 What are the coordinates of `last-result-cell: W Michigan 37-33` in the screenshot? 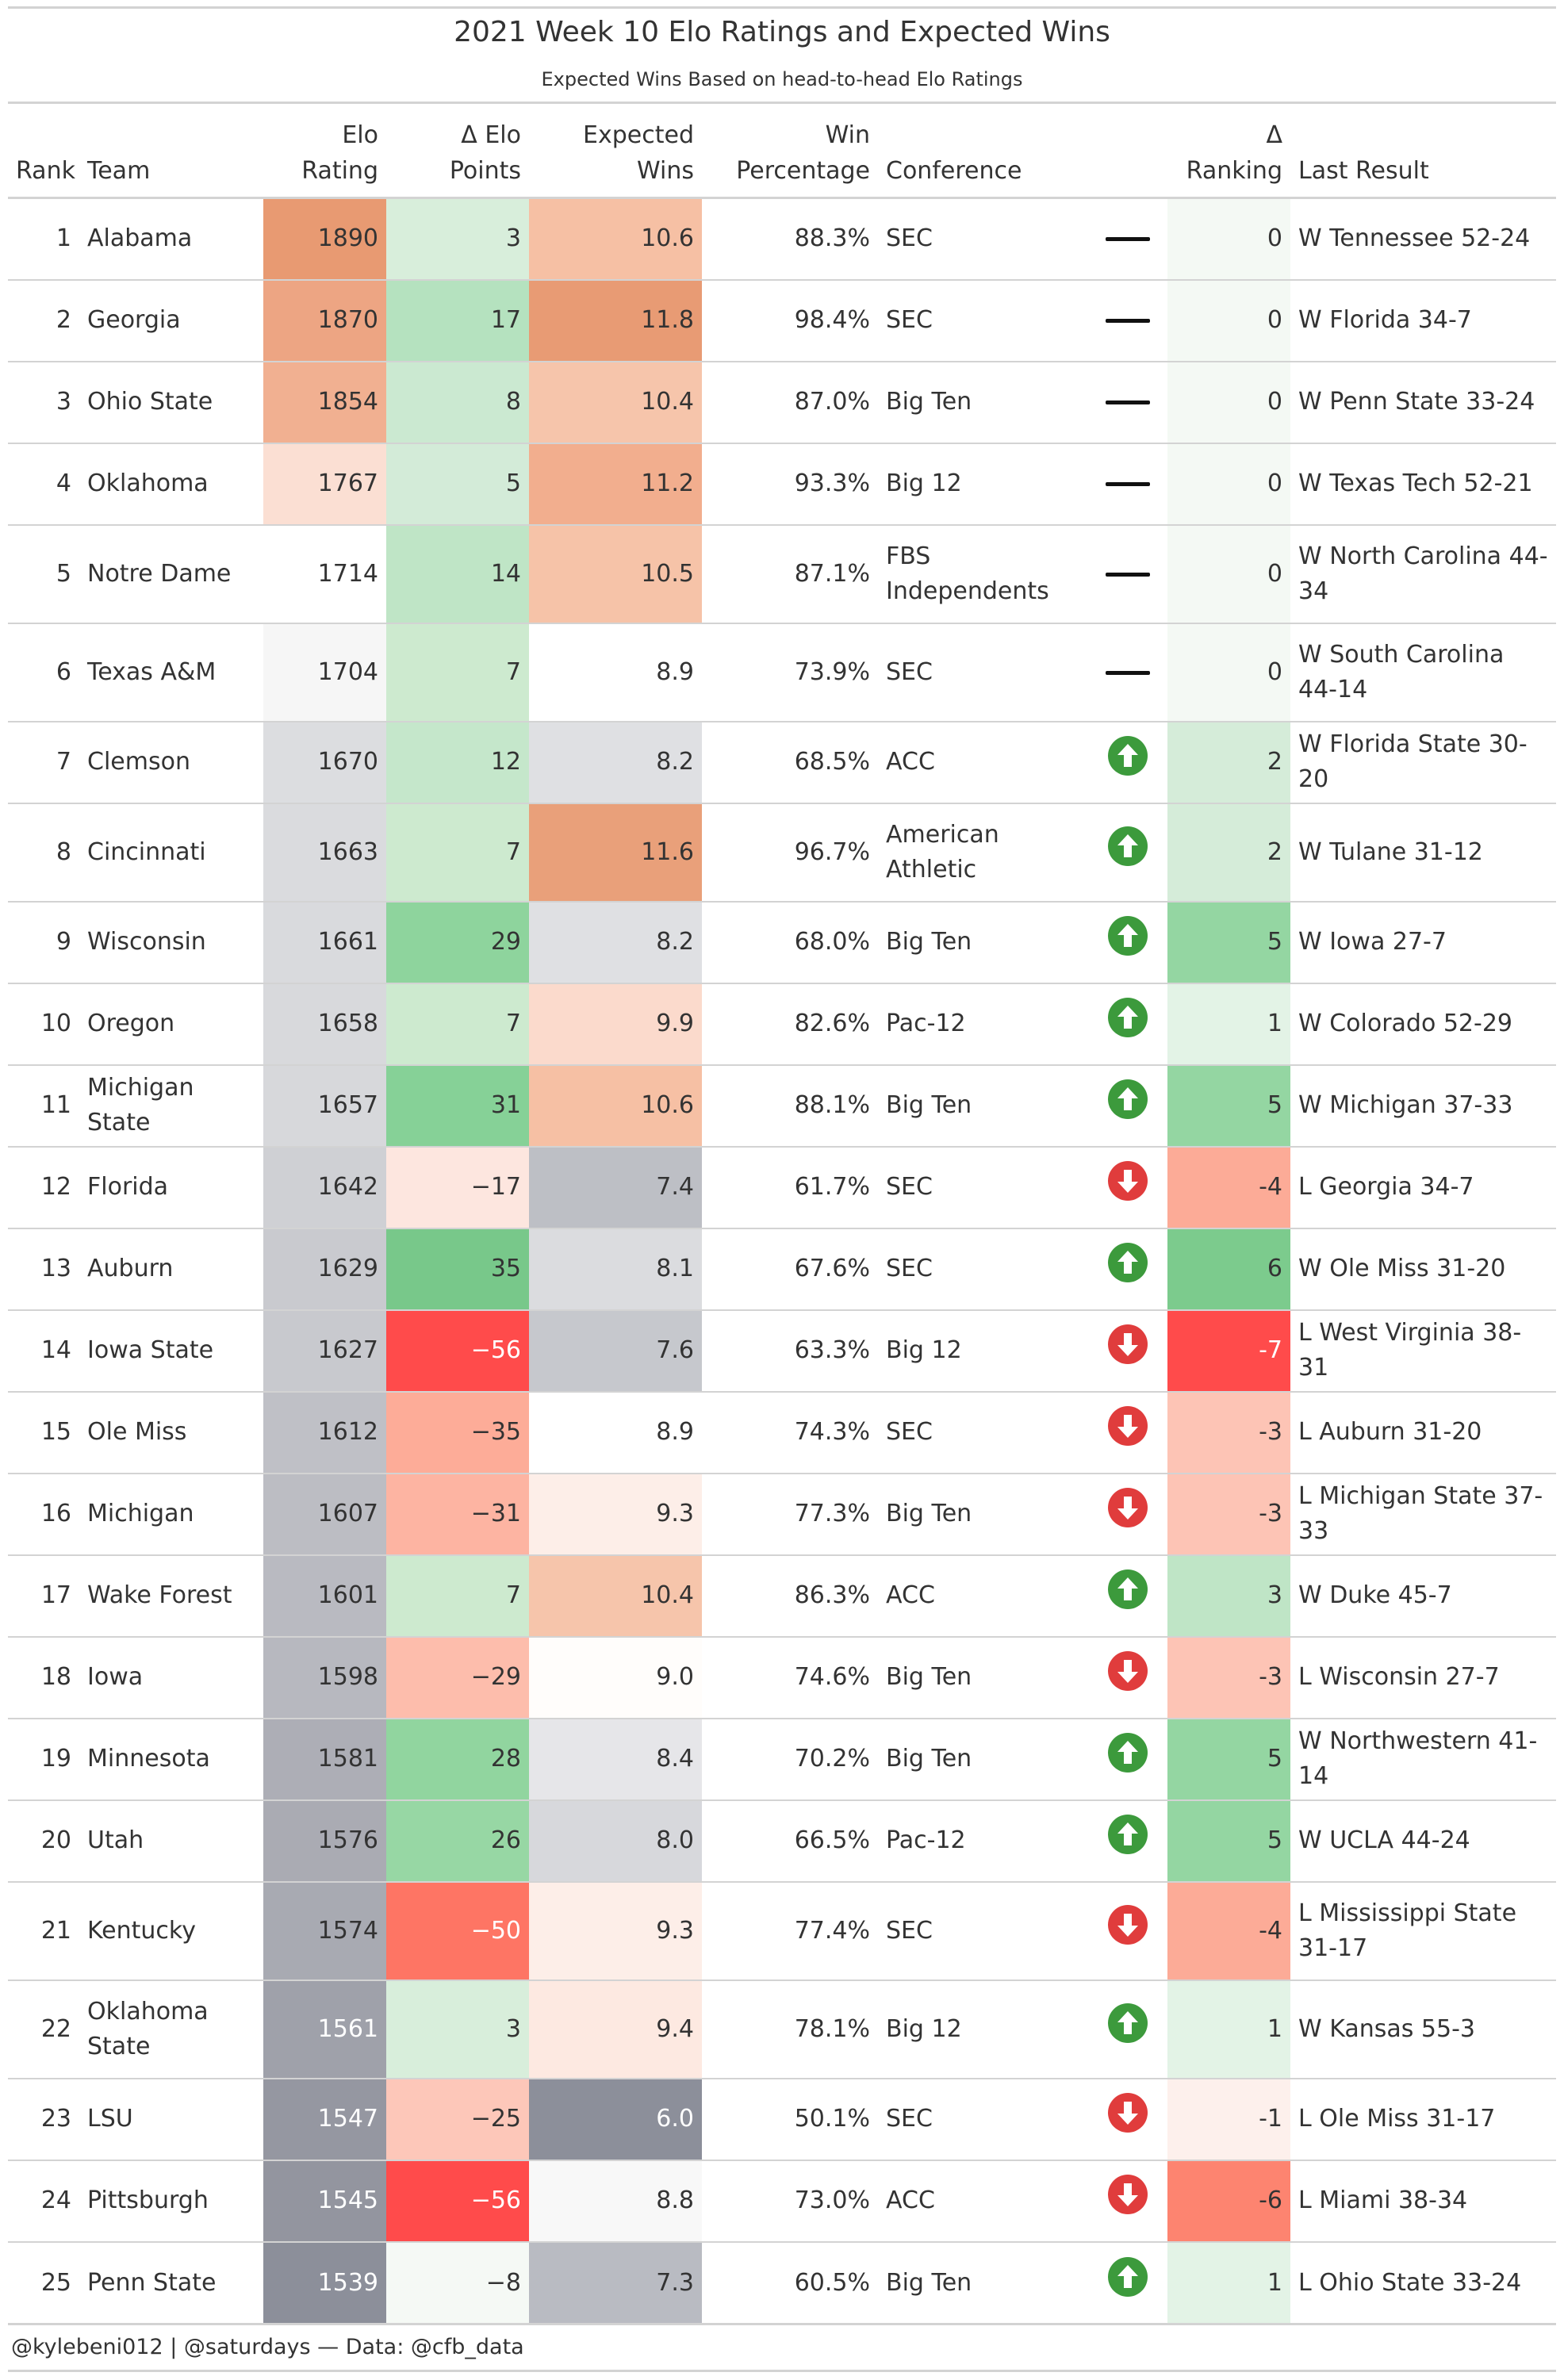 It's located at (1423, 1105).